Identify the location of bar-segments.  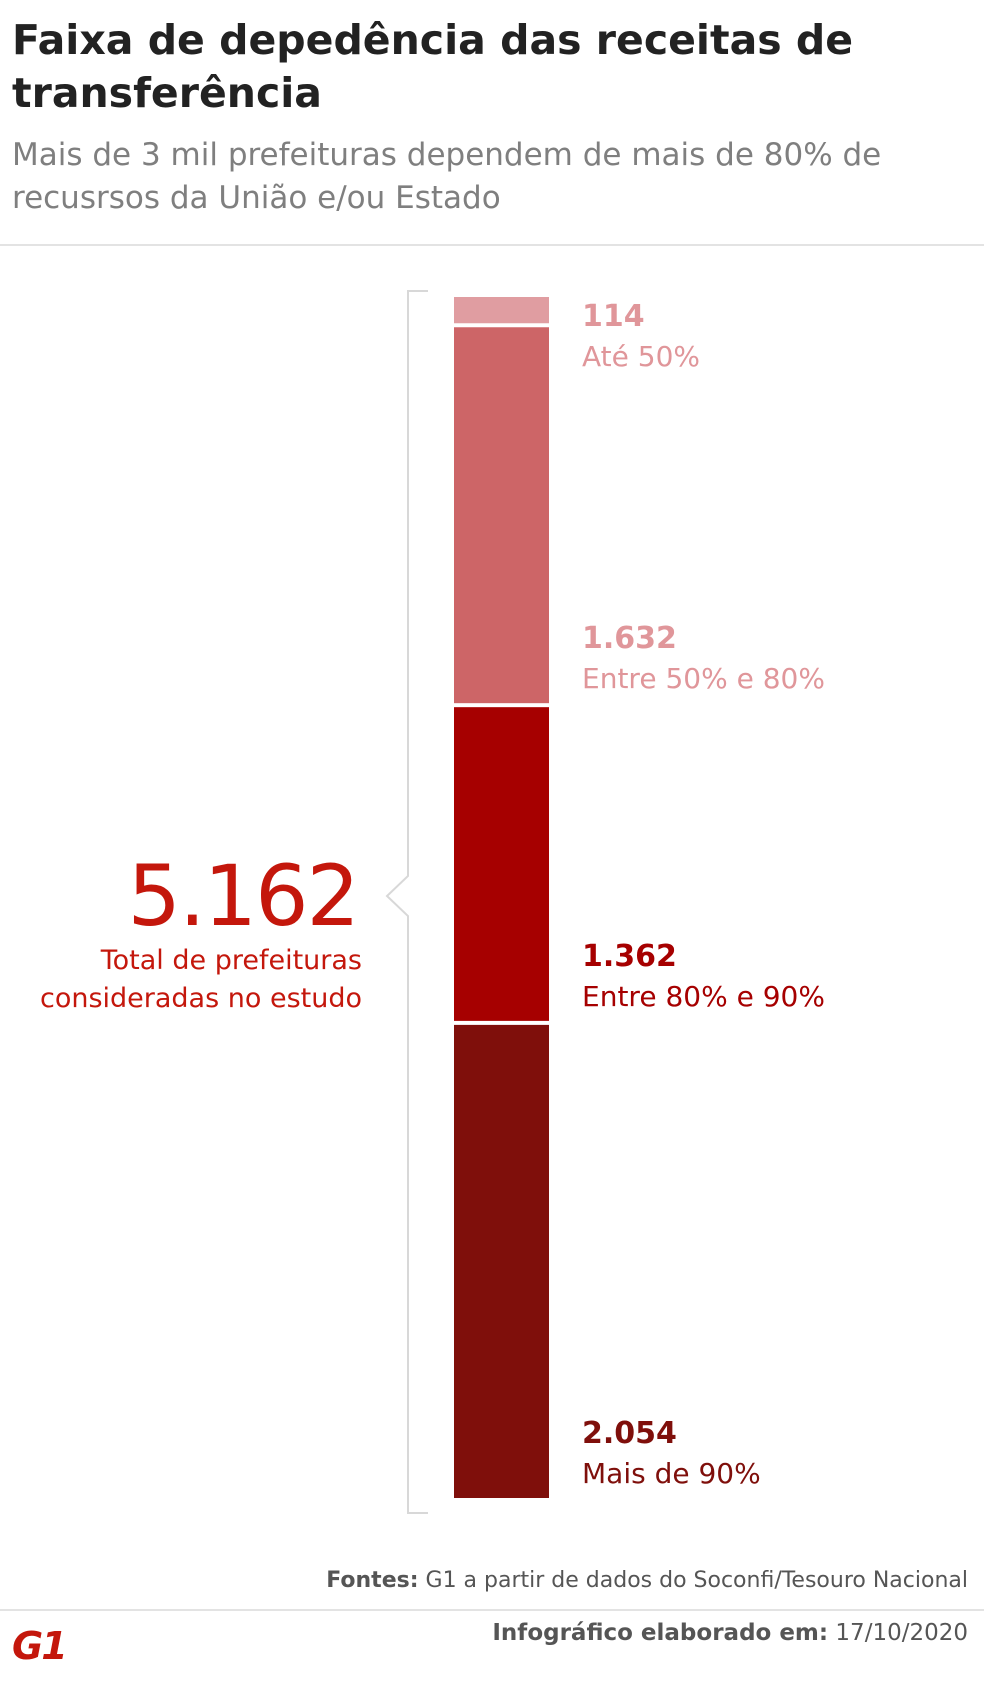
(501, 897).